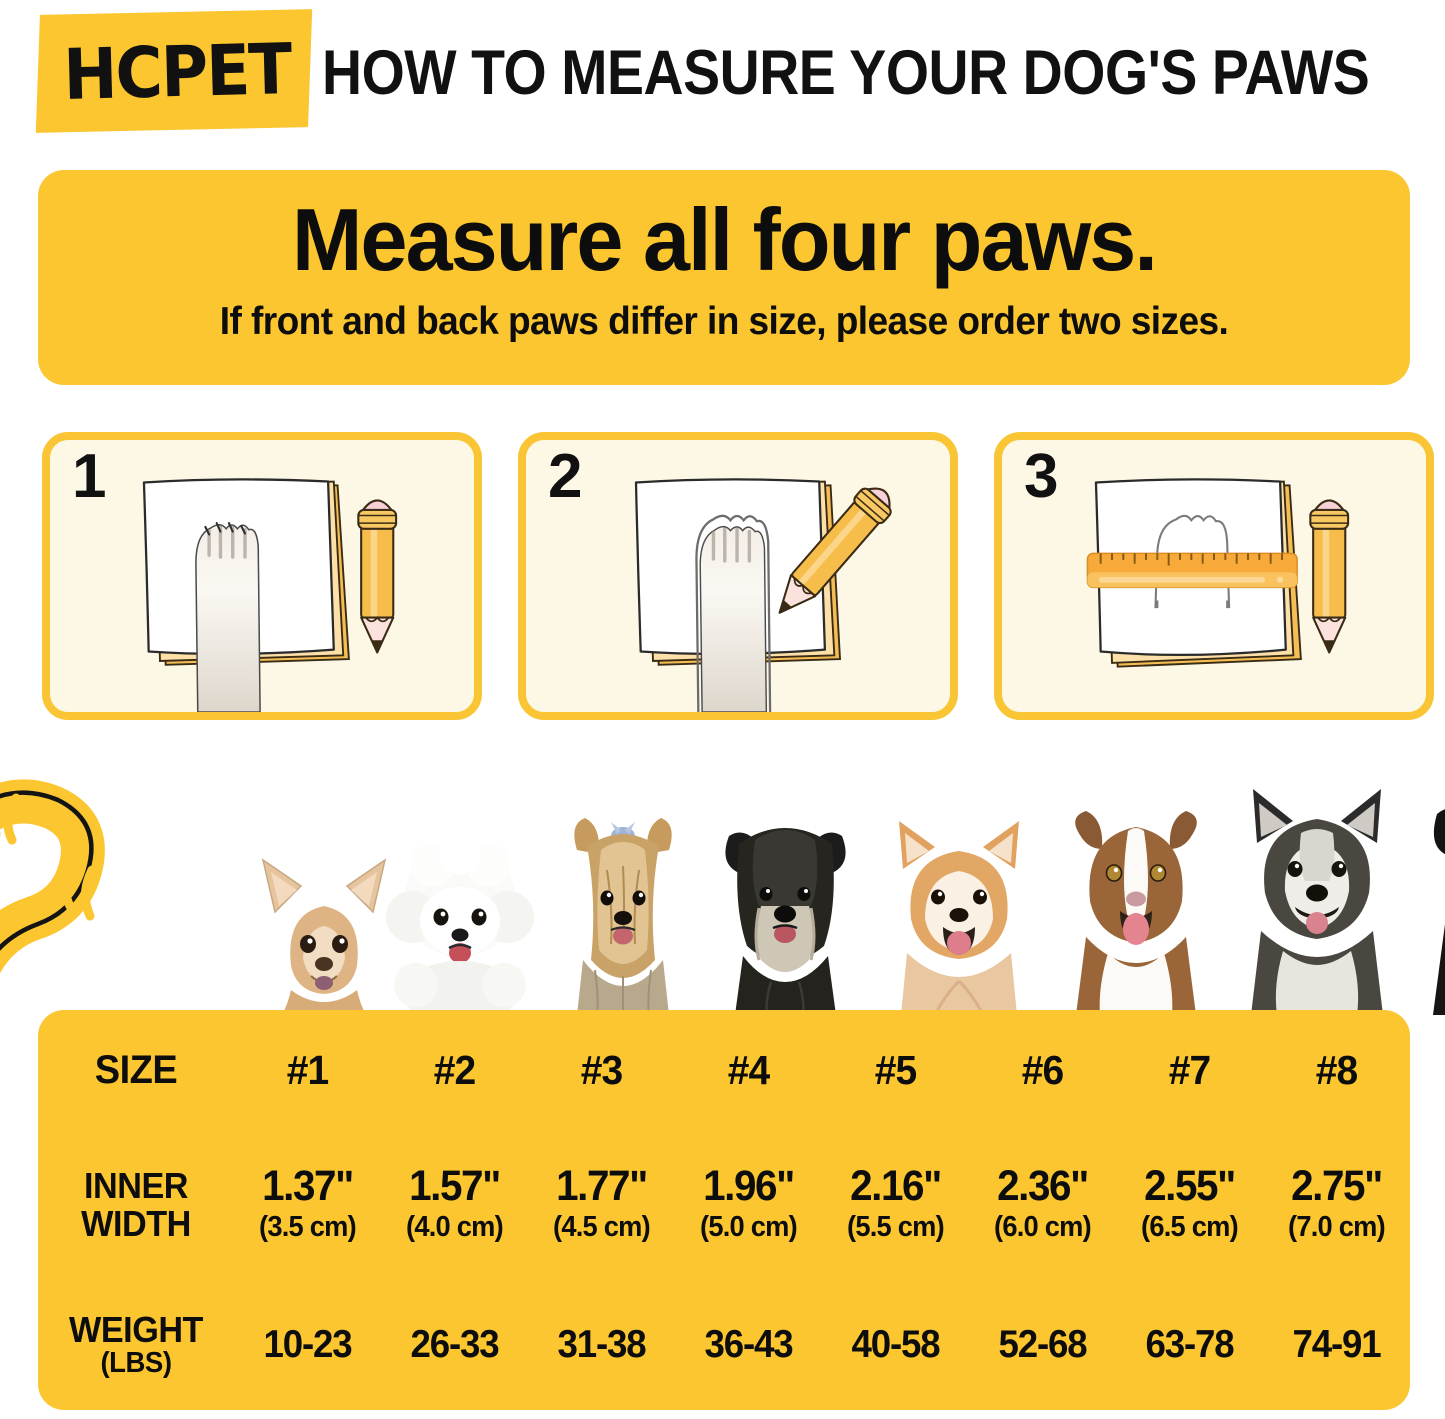  Describe the element at coordinates (748, 1344) in the screenshot. I see `weight-cell-4: 36-43` at that location.